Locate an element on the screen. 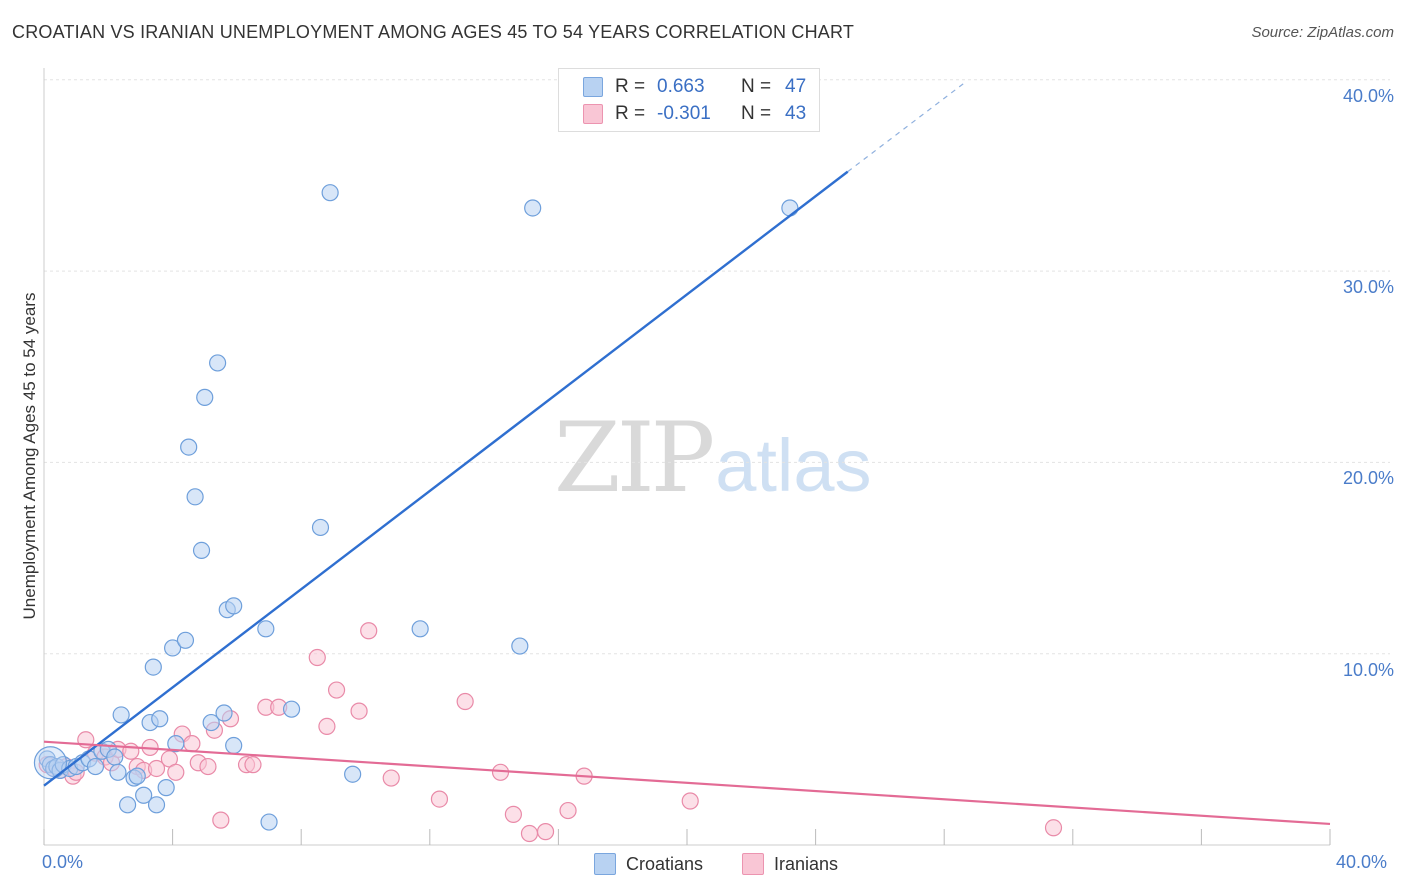  r-value: -0.301 is located at coordinates (684, 113).